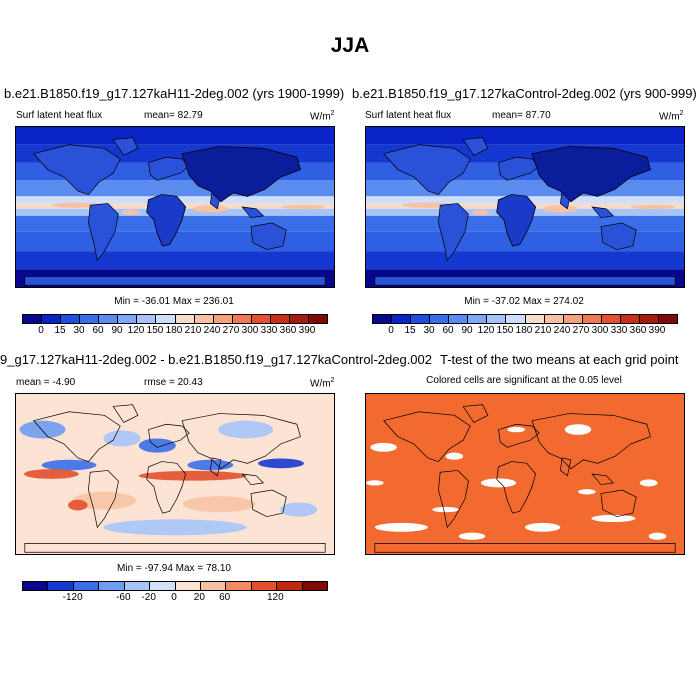 The height and width of the screenshot is (700, 700). I want to click on panel1-map, so click(175, 207).